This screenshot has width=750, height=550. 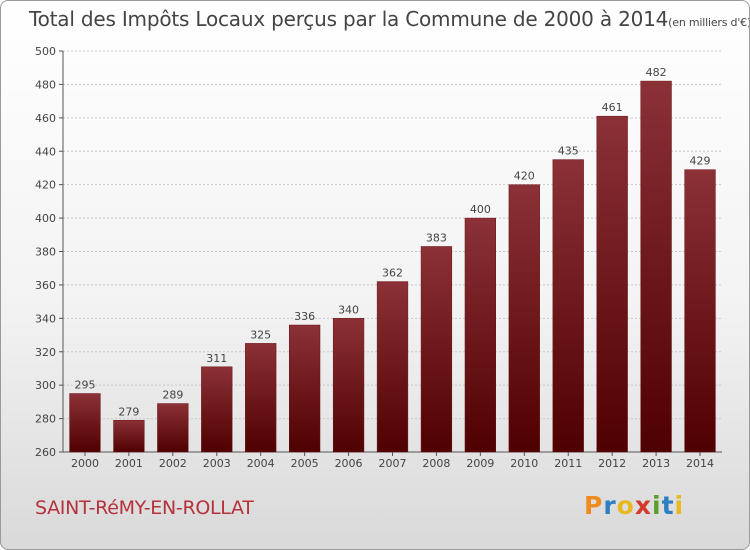 What do you see at coordinates (436, 463) in the screenshot?
I see `x-tick-label-2008: 2008` at bounding box center [436, 463].